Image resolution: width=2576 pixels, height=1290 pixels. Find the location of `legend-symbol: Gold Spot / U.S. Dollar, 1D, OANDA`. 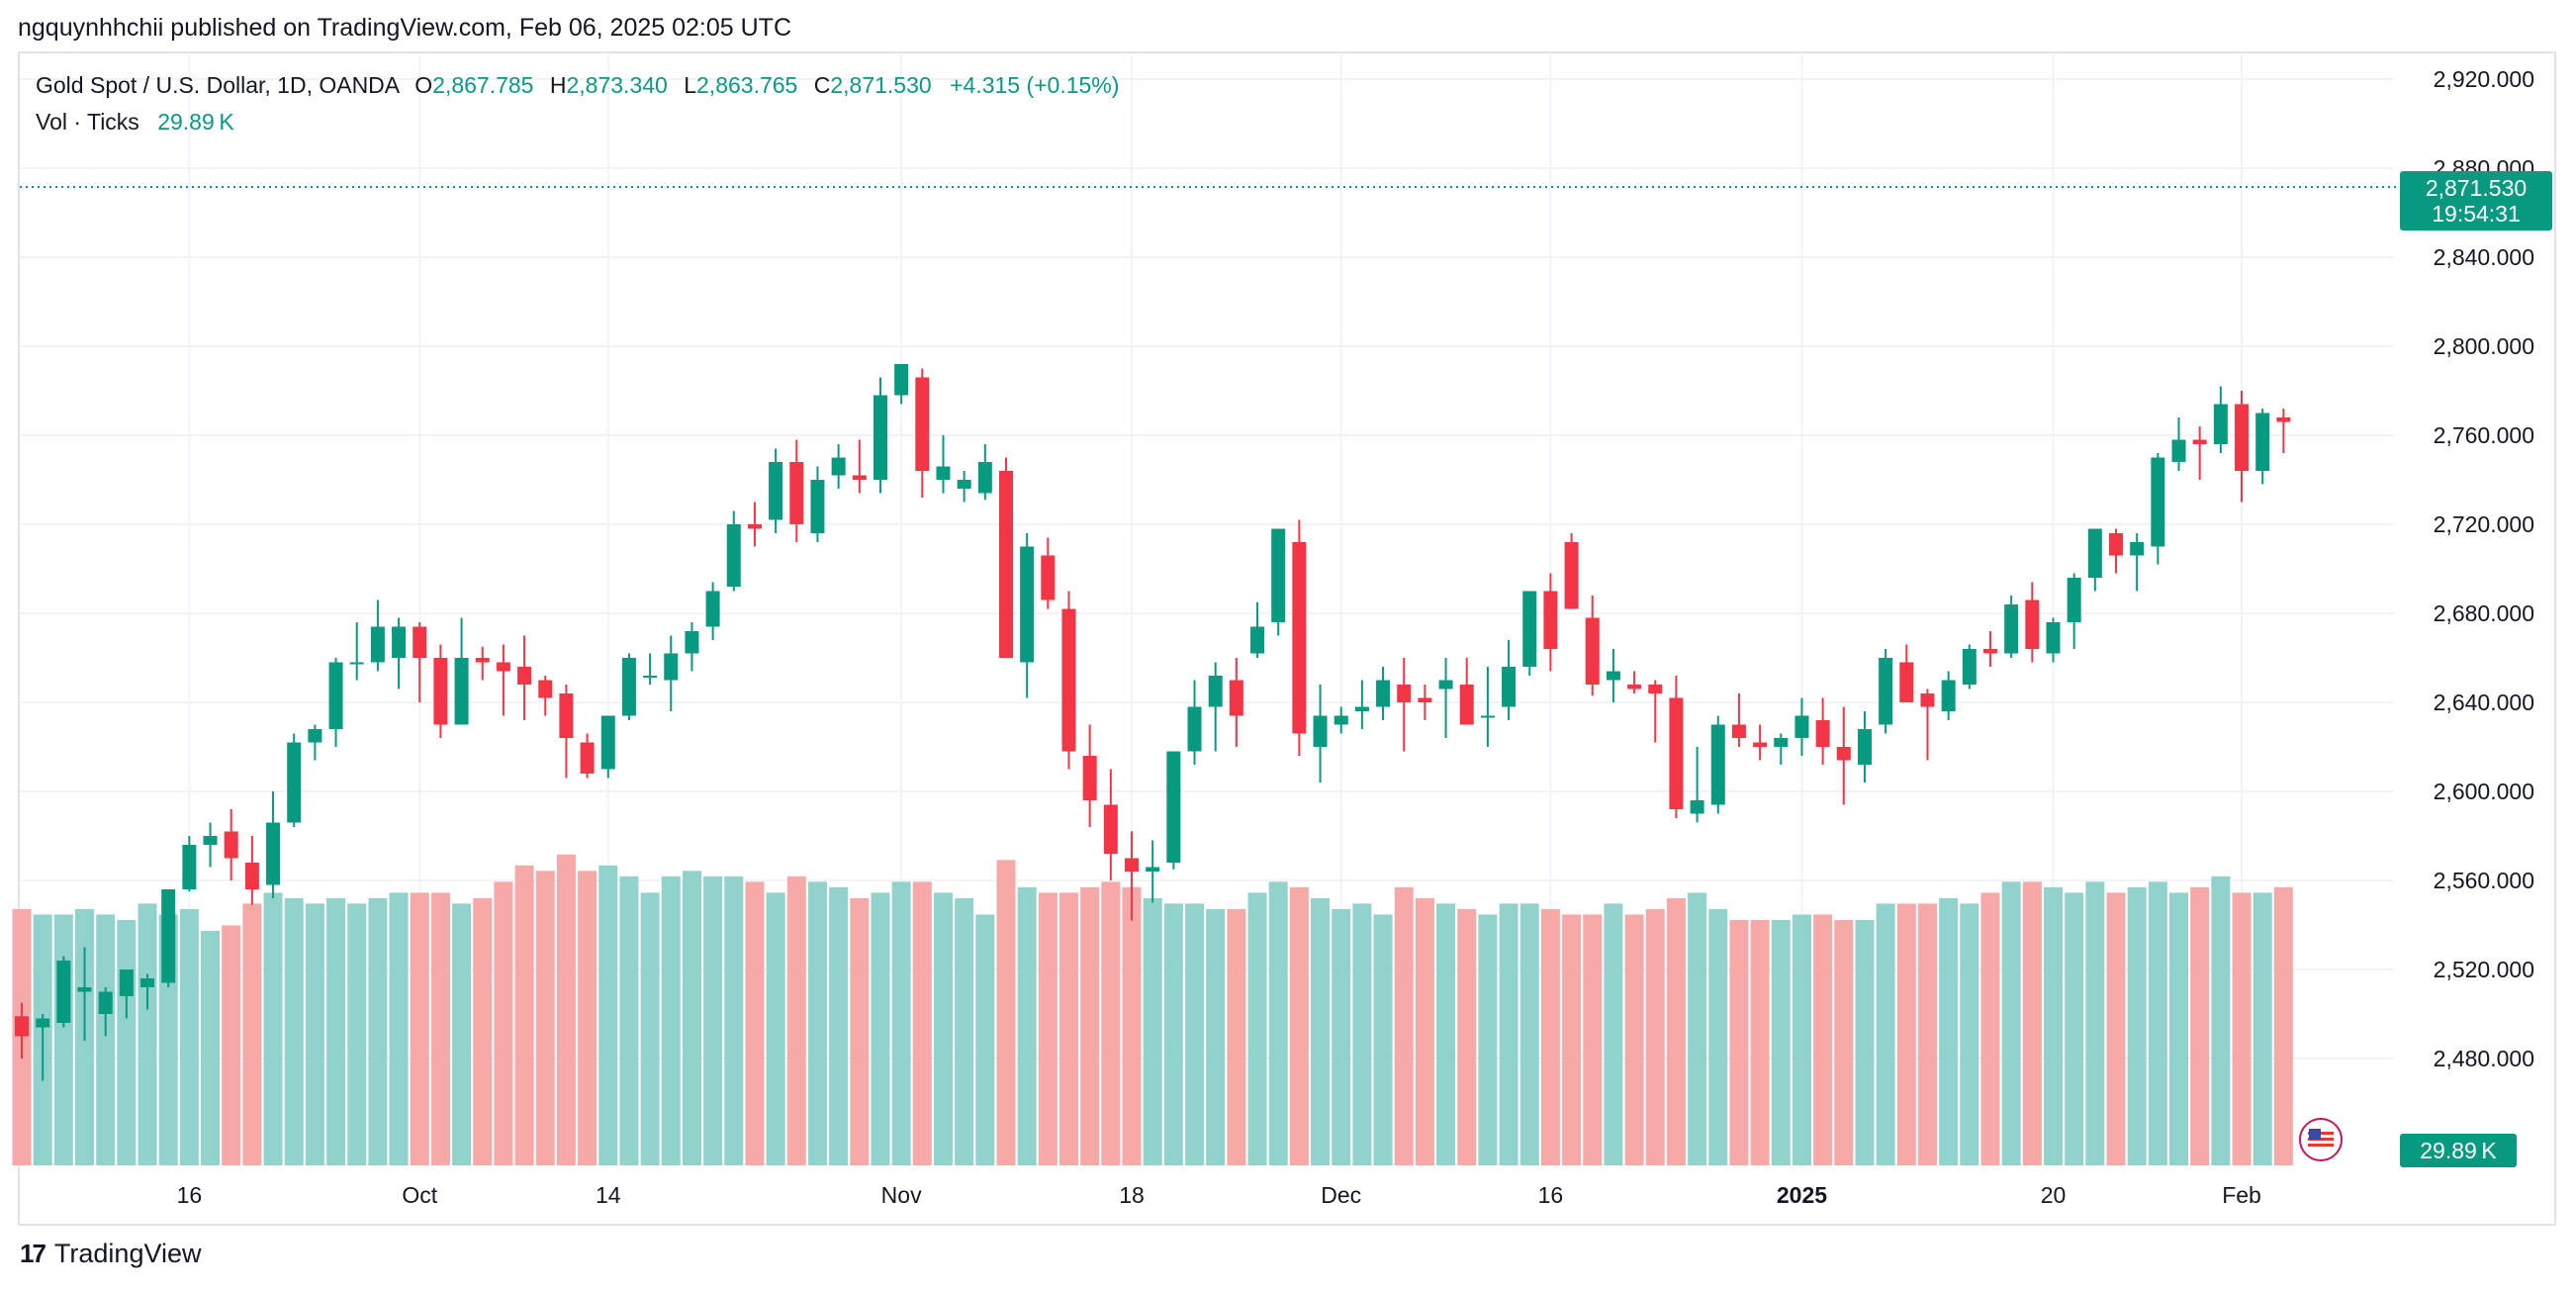

legend-symbol: Gold Spot / U.S. Dollar, 1D, OANDA is located at coordinates (218, 85).